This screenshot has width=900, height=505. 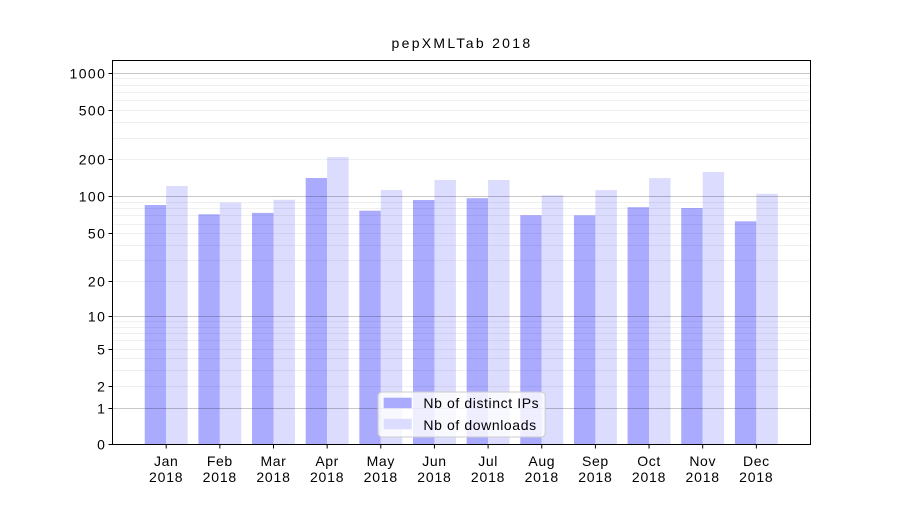 I want to click on svg-text: 100, so click(x=93, y=196).